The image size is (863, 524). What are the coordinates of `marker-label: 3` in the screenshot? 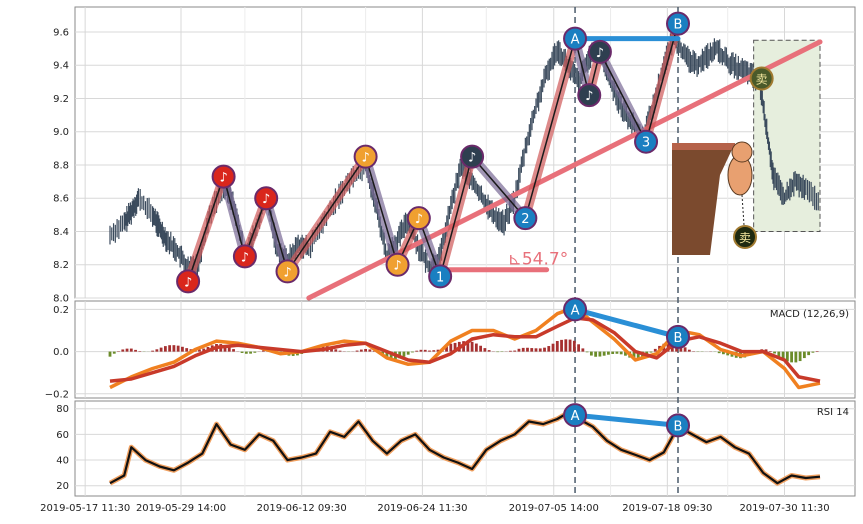 It's located at (646, 143).